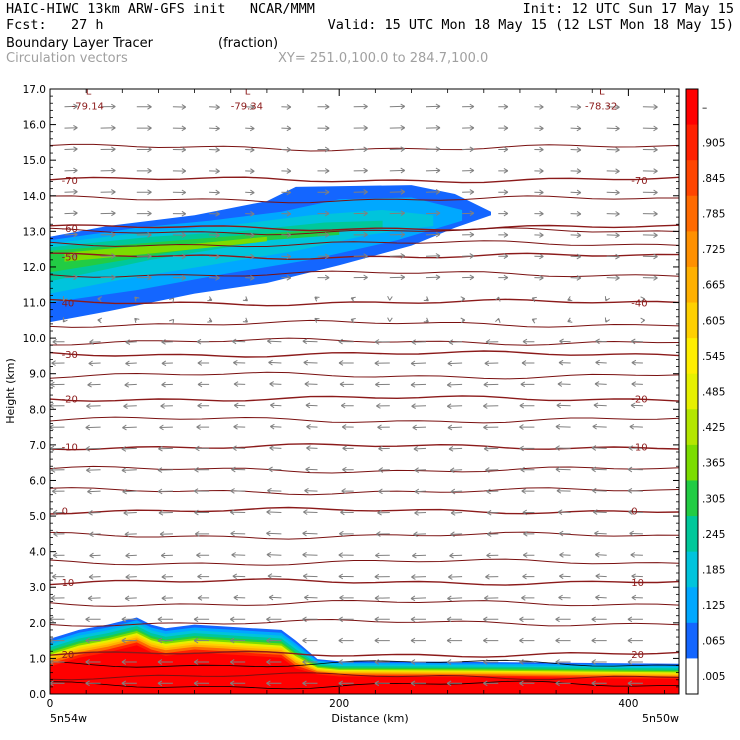  What do you see at coordinates (692, 605) in the screenshot?
I see `colorbar-swatch` at bounding box center [692, 605].